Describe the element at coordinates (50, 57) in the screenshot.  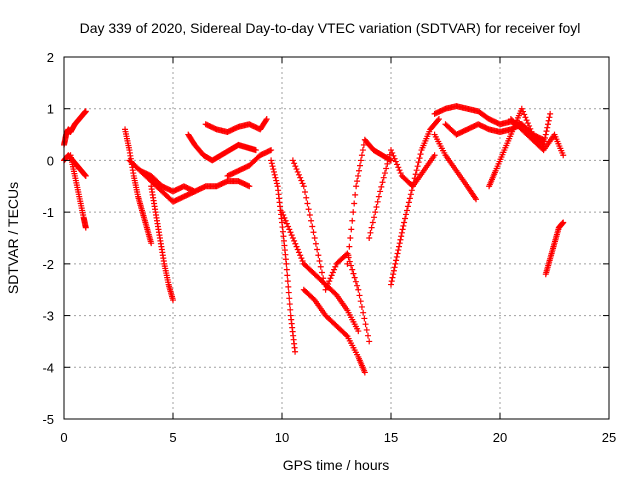
I see `y-tick-label: 2` at that location.